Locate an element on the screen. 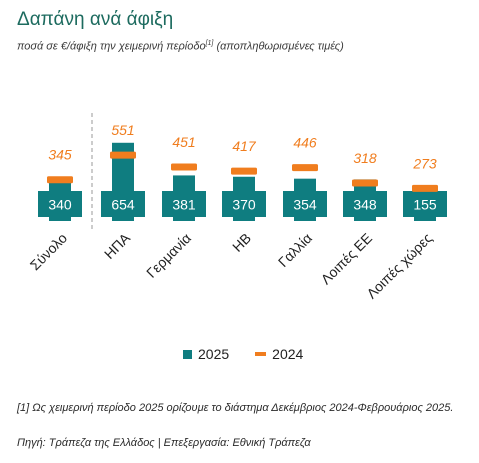 Image resolution: width=479 pixels, height=463 pixels. data-label-2025: 348 is located at coordinates (365, 205).